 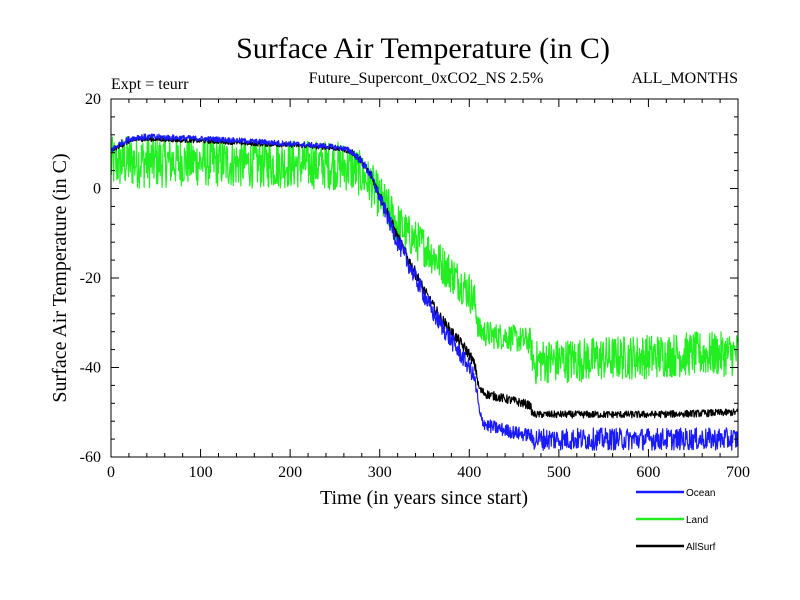 What do you see at coordinates (90, 278) in the screenshot?
I see `y-tick-label: -20` at bounding box center [90, 278].